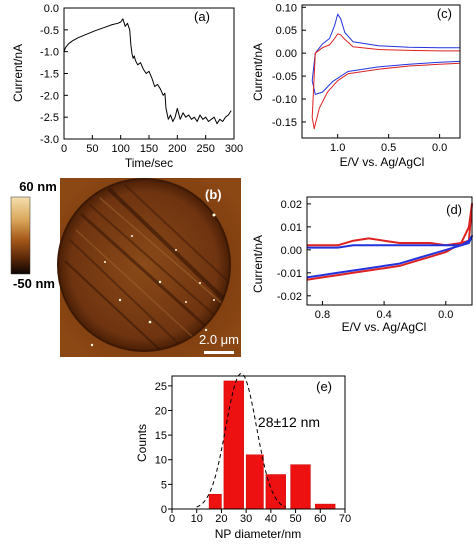 The image size is (474, 544). What do you see at coordinates (149, 163) in the screenshot?
I see `x-axis-label: Time/sec` at bounding box center [149, 163].